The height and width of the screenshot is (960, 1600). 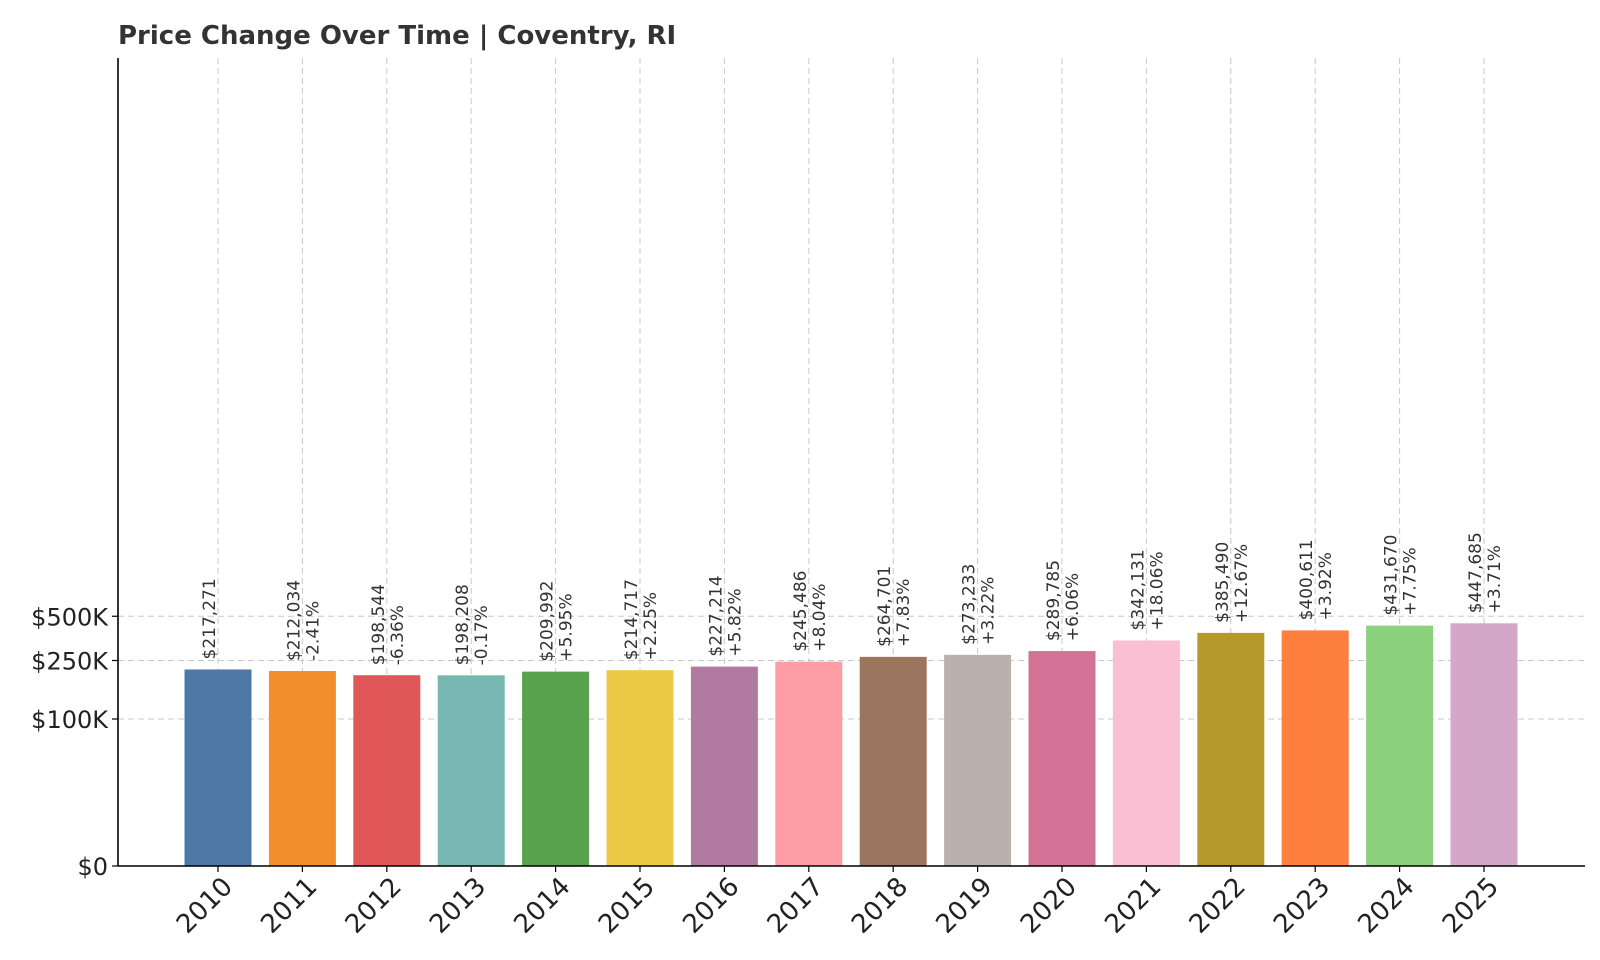 I want to click on bar-2023, so click(x=1315, y=748).